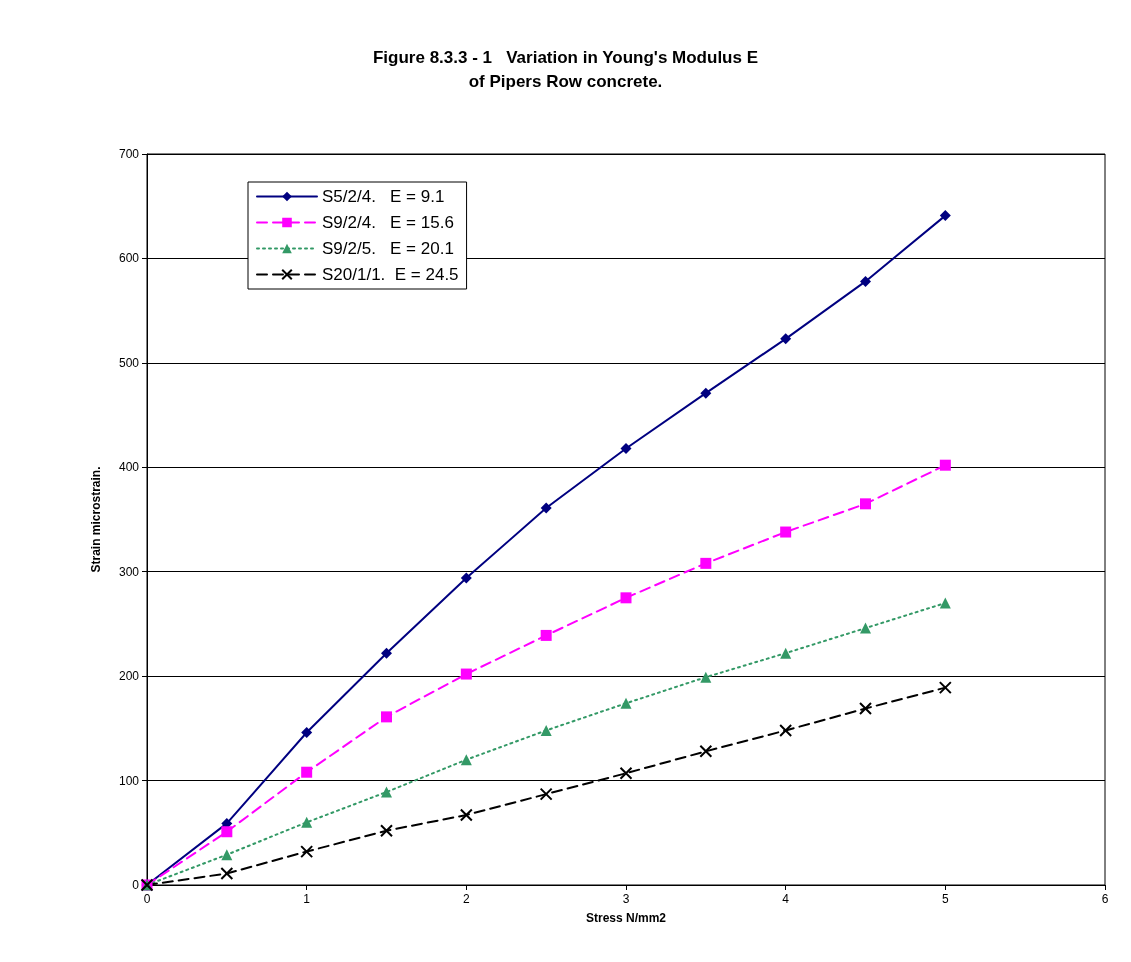 This screenshot has width=1131, height=962. I want to click on y-tick-label: 500, so click(129, 362).